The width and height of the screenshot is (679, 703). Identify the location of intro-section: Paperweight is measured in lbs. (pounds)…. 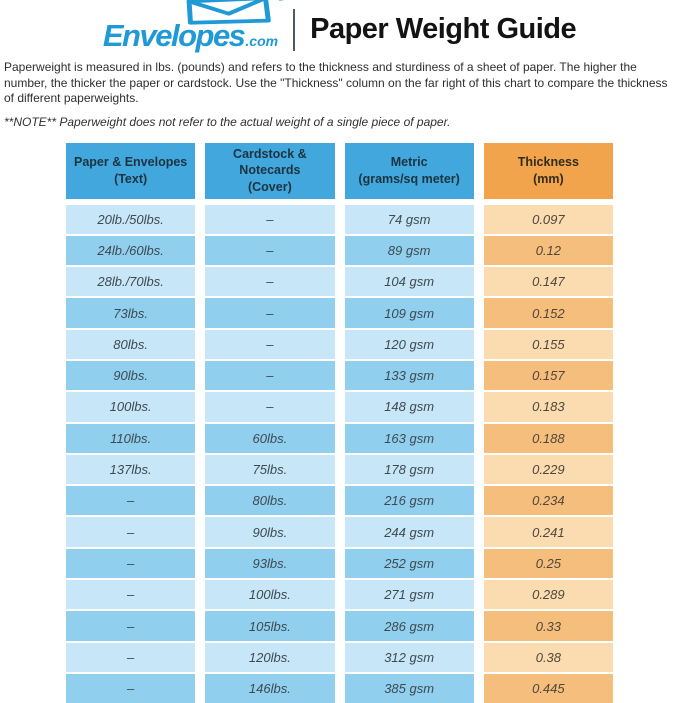
(339, 90).